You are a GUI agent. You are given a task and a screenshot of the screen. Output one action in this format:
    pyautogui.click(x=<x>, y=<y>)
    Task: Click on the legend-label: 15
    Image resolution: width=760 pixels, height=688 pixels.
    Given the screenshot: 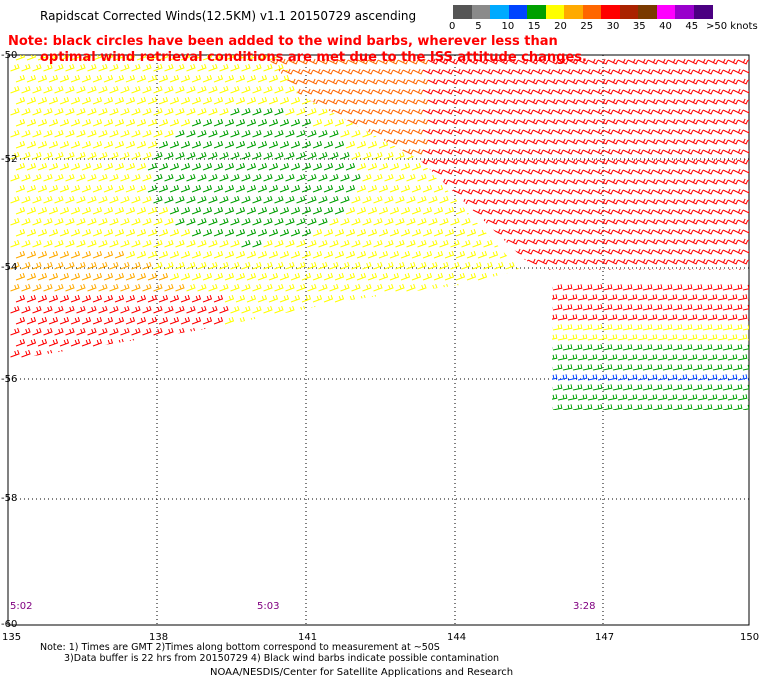 What is the action you would take?
    pyautogui.click(x=534, y=26)
    